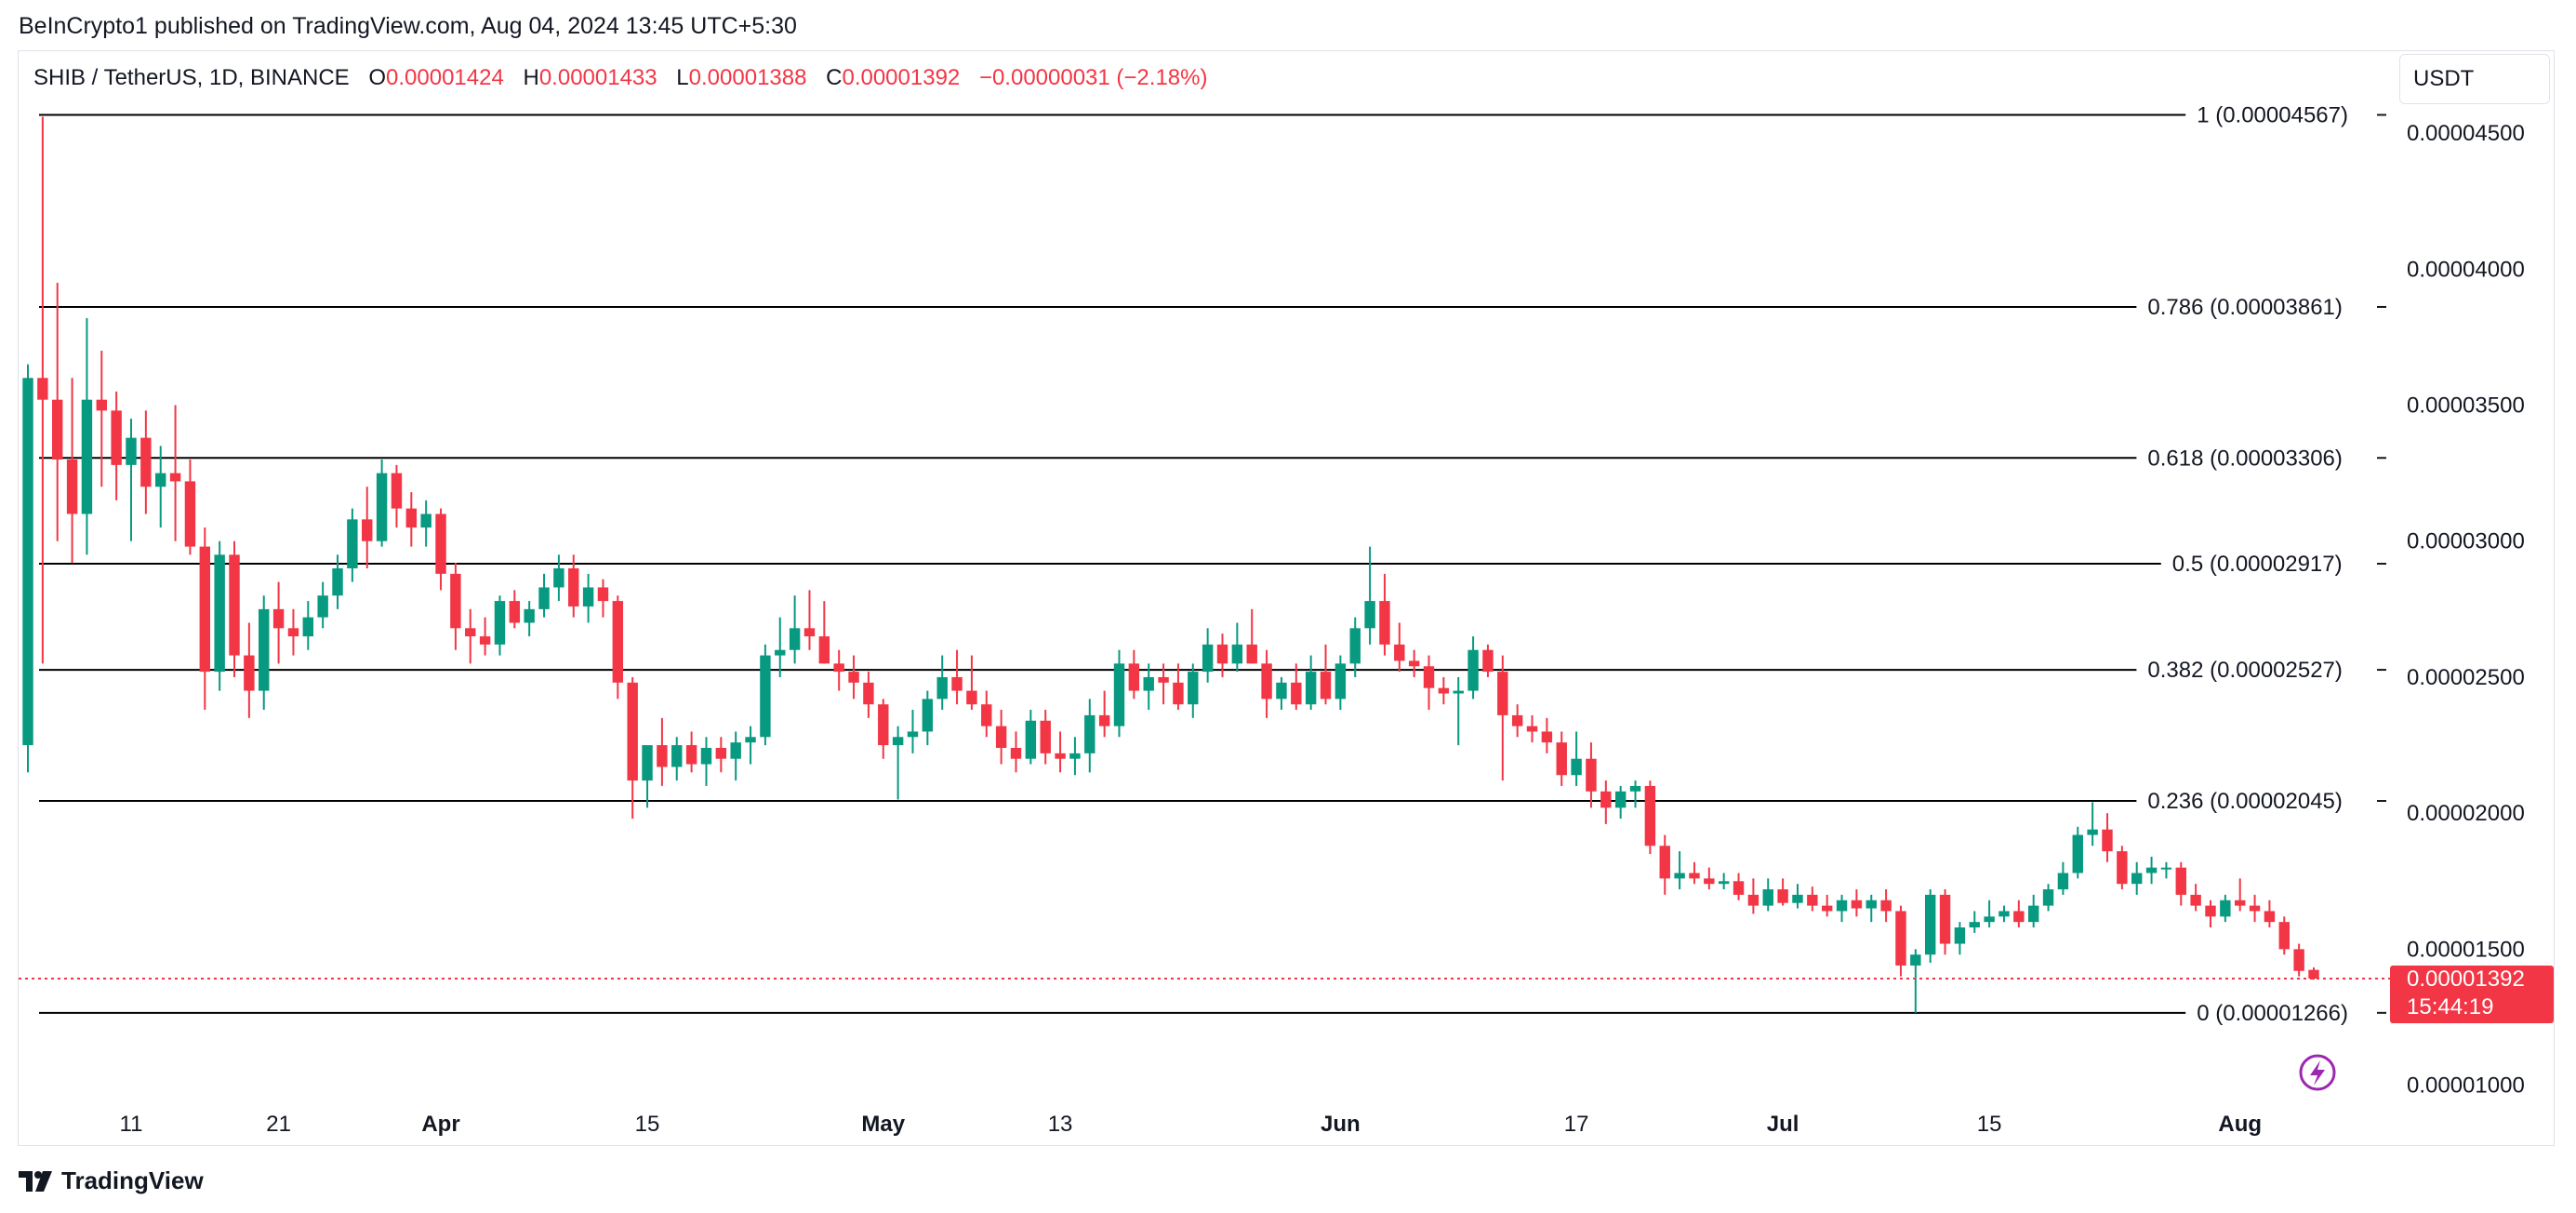  What do you see at coordinates (2466, 270) in the screenshot?
I see `y-tick-label-1: 0.00004000` at bounding box center [2466, 270].